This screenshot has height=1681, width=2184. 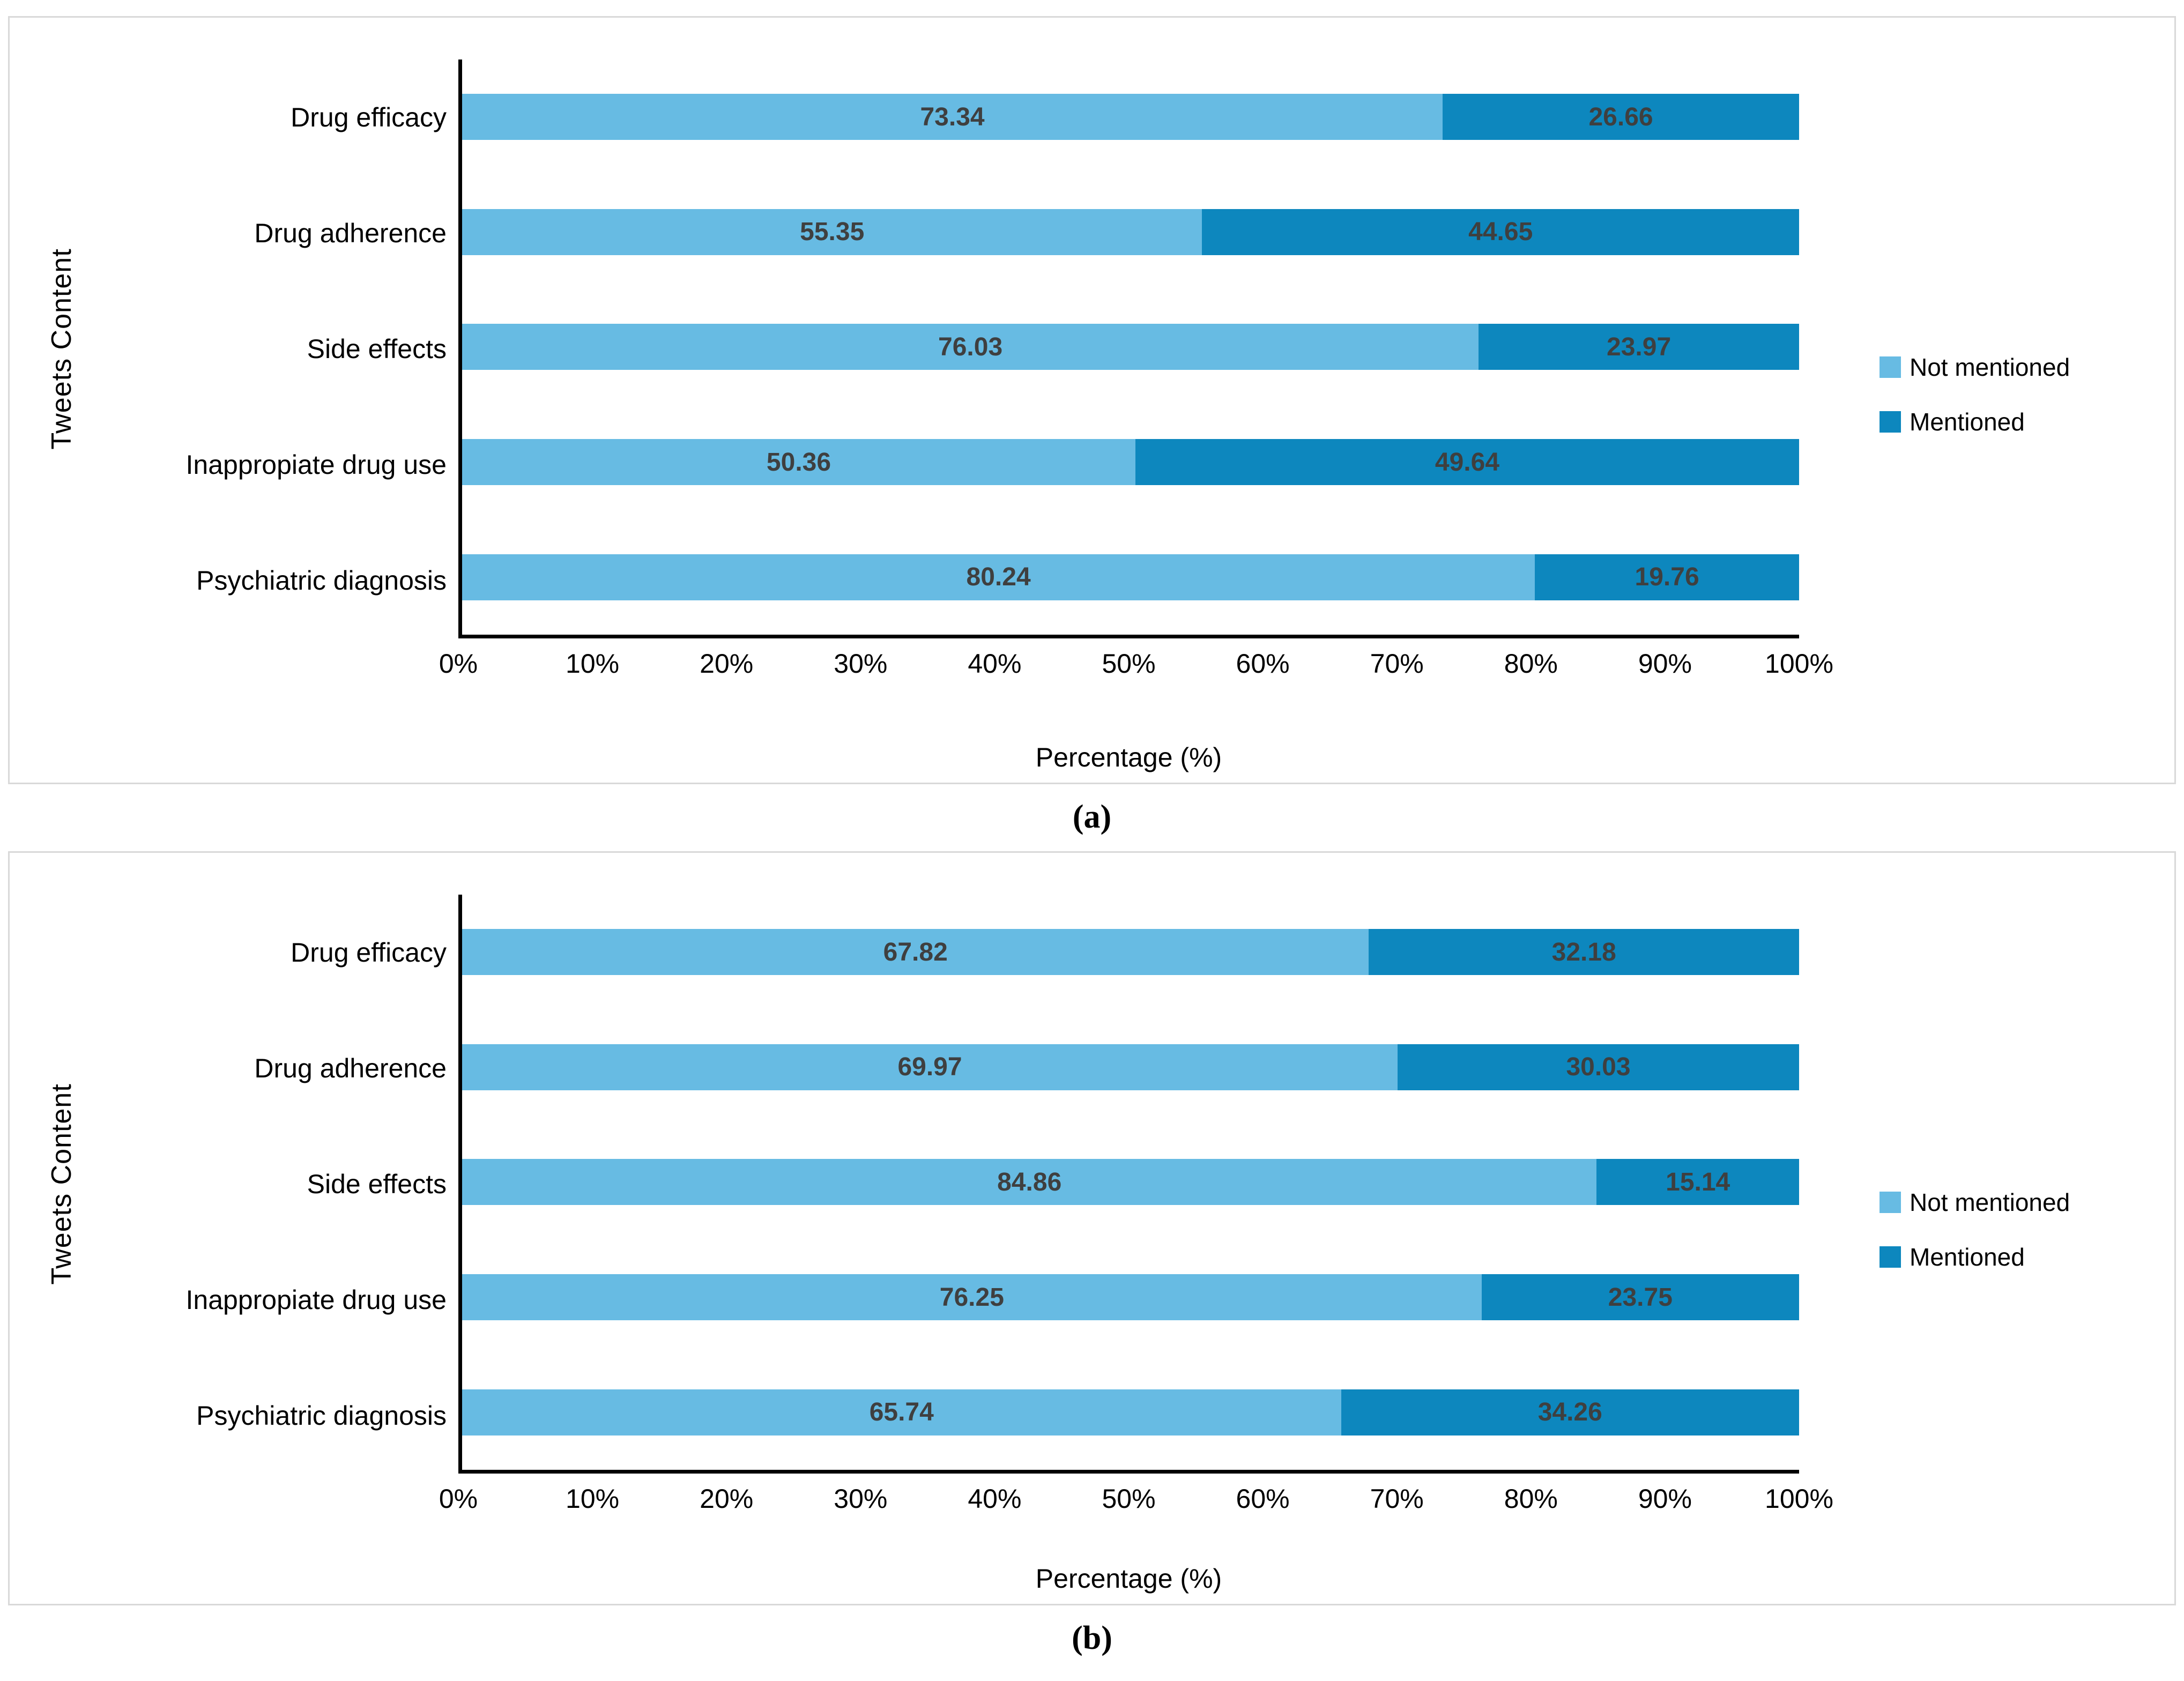 I want to click on bar-row: 50.36 49.64, so click(x=1130, y=462).